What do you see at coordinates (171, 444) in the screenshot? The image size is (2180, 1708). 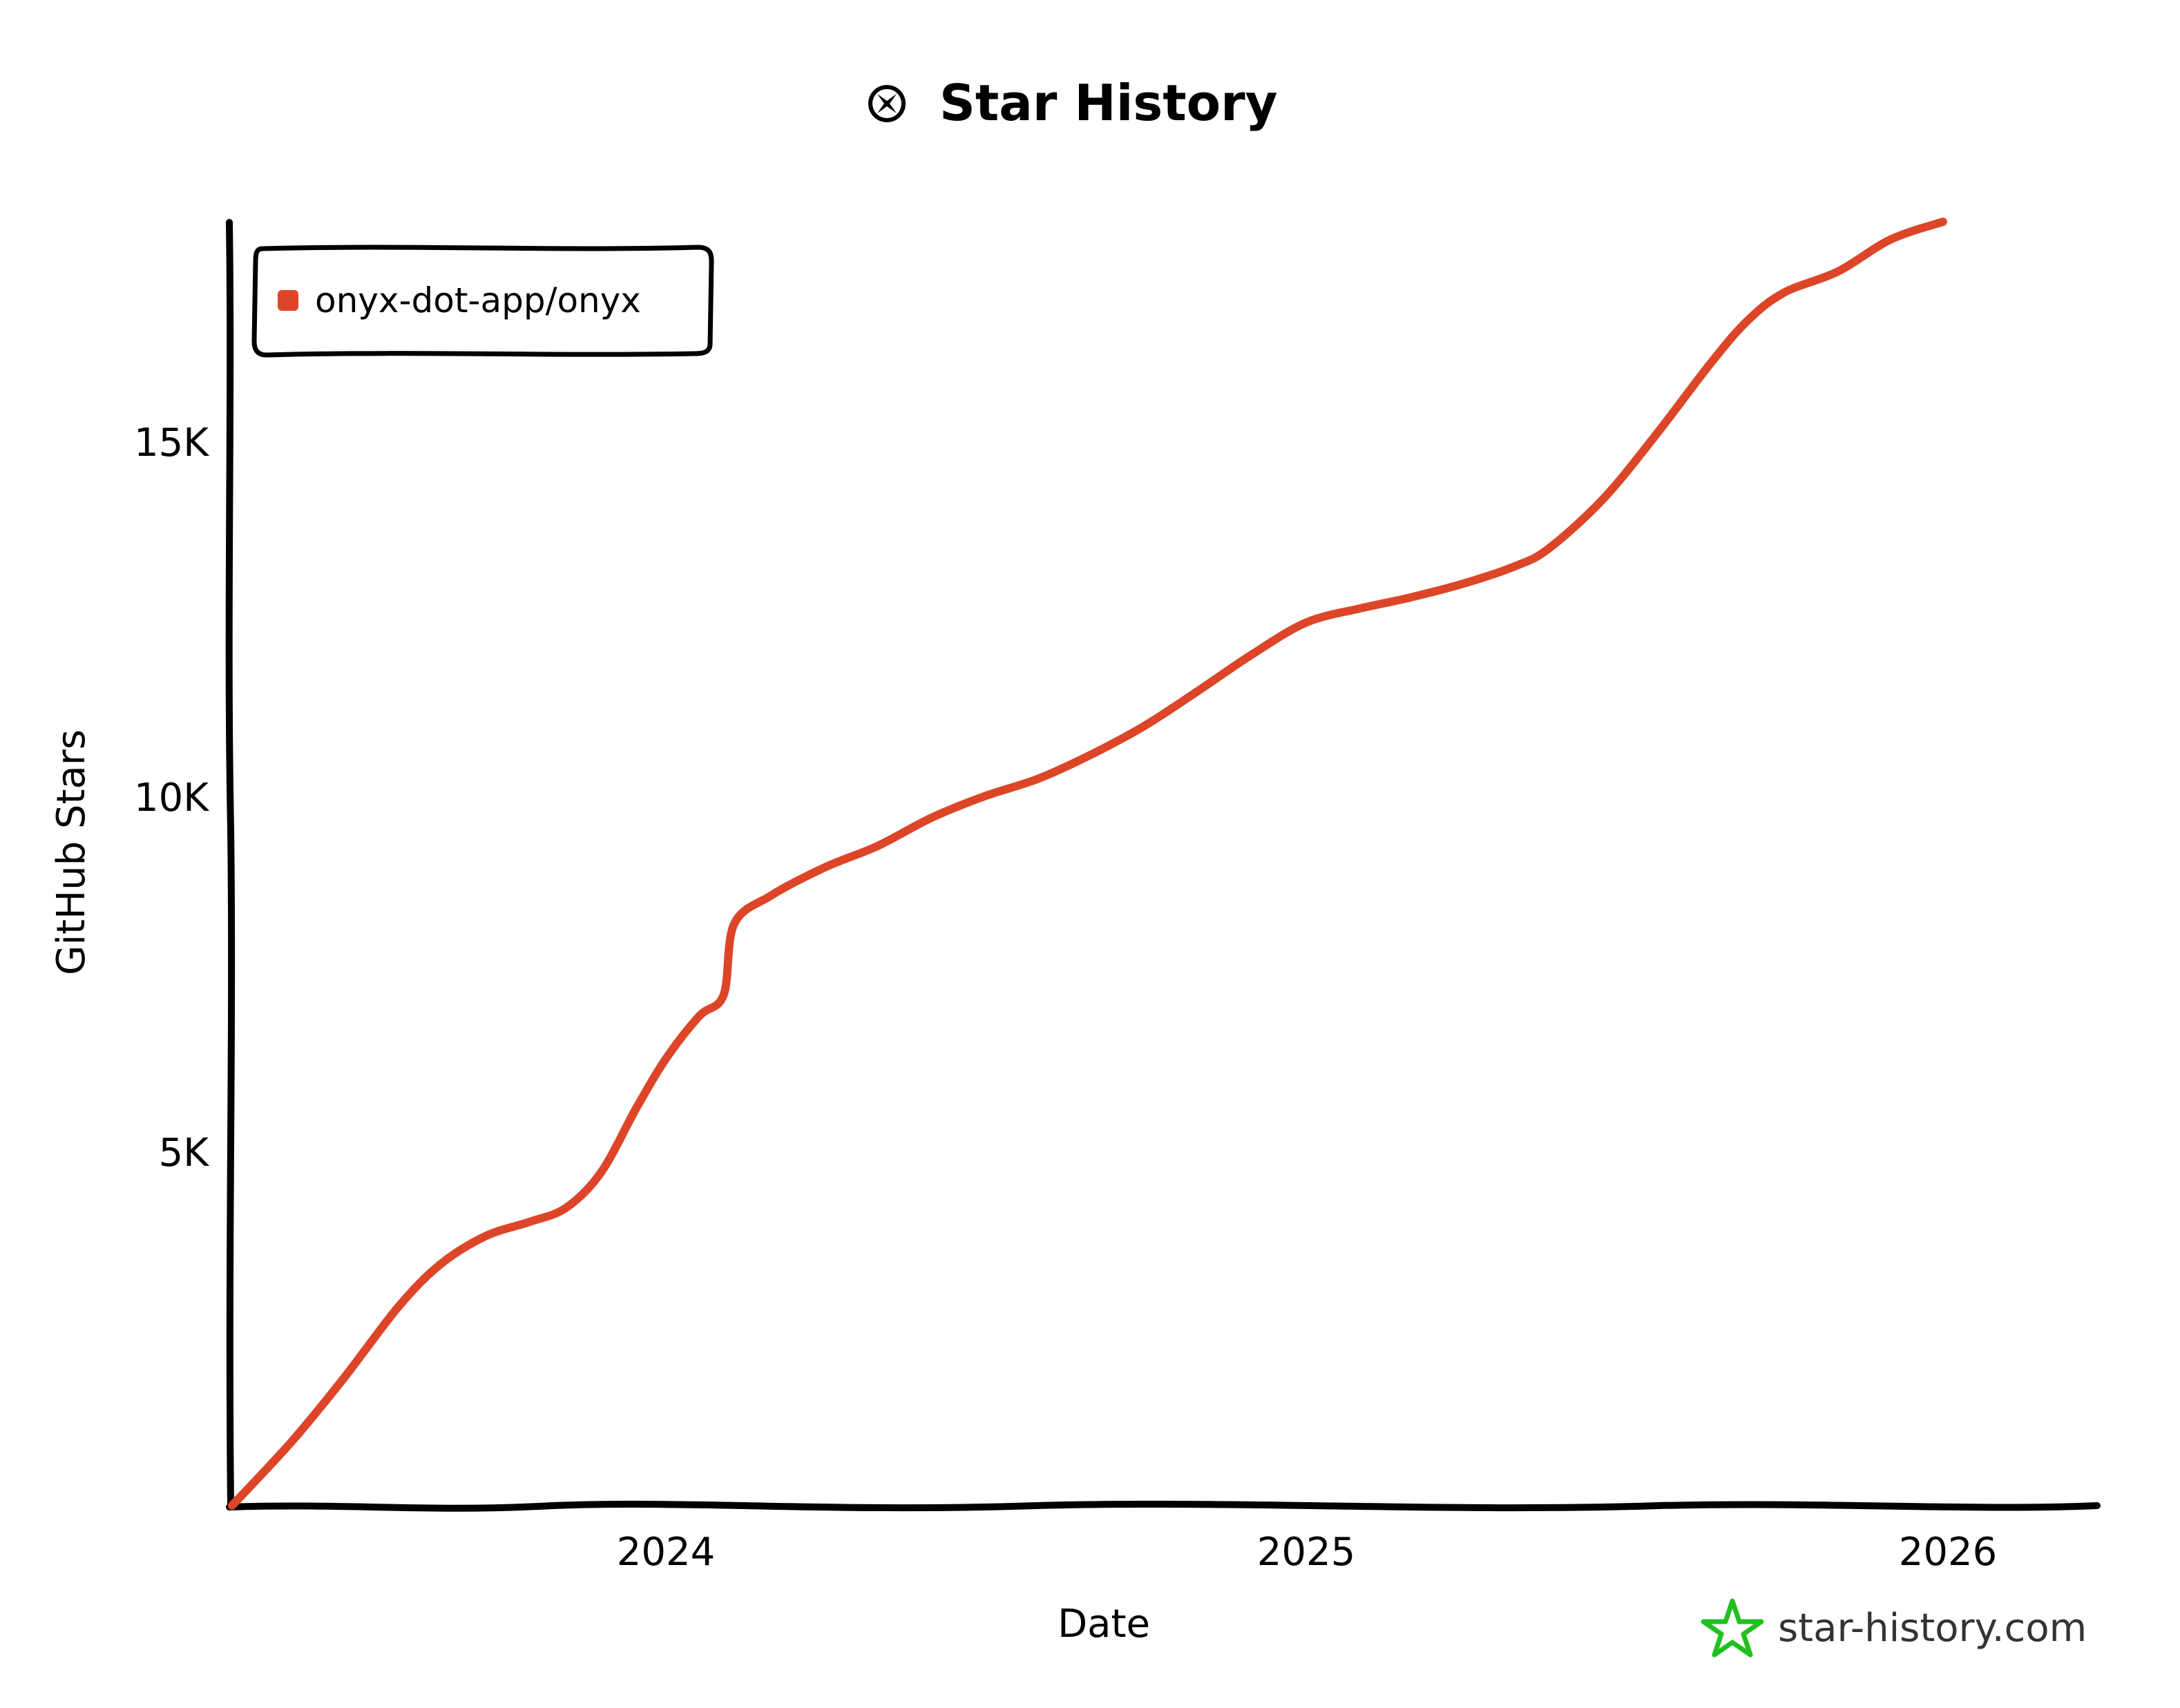 I see `y-tick-label: 15K` at bounding box center [171, 444].